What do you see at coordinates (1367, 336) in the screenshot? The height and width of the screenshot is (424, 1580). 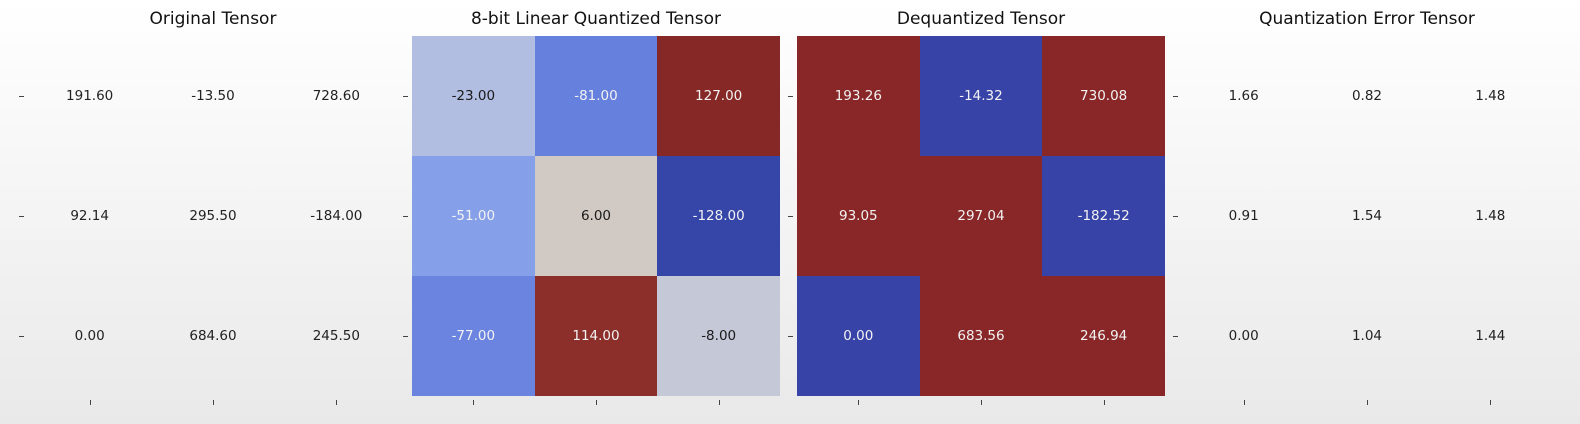 I see `cell-value-label: 1.04` at bounding box center [1367, 336].